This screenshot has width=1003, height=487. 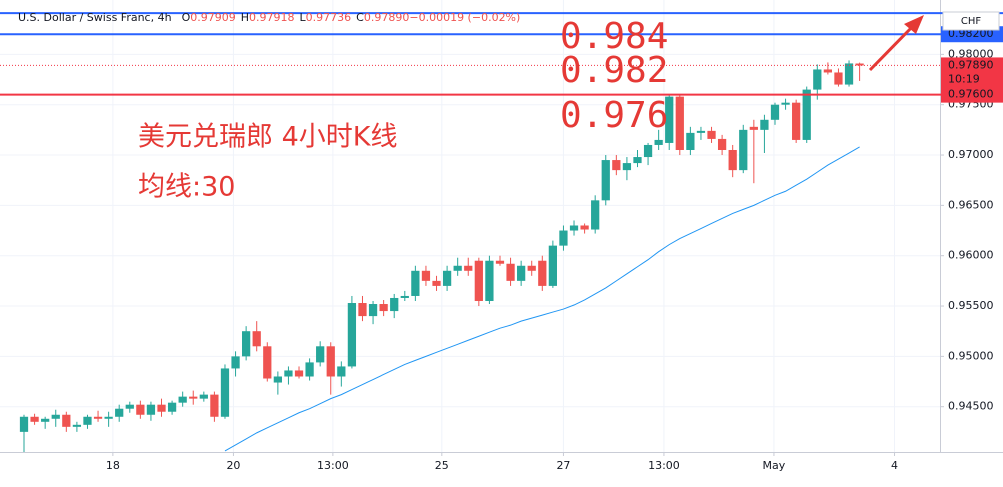 I want to click on x-tick-label: 20, so click(x=233, y=465).